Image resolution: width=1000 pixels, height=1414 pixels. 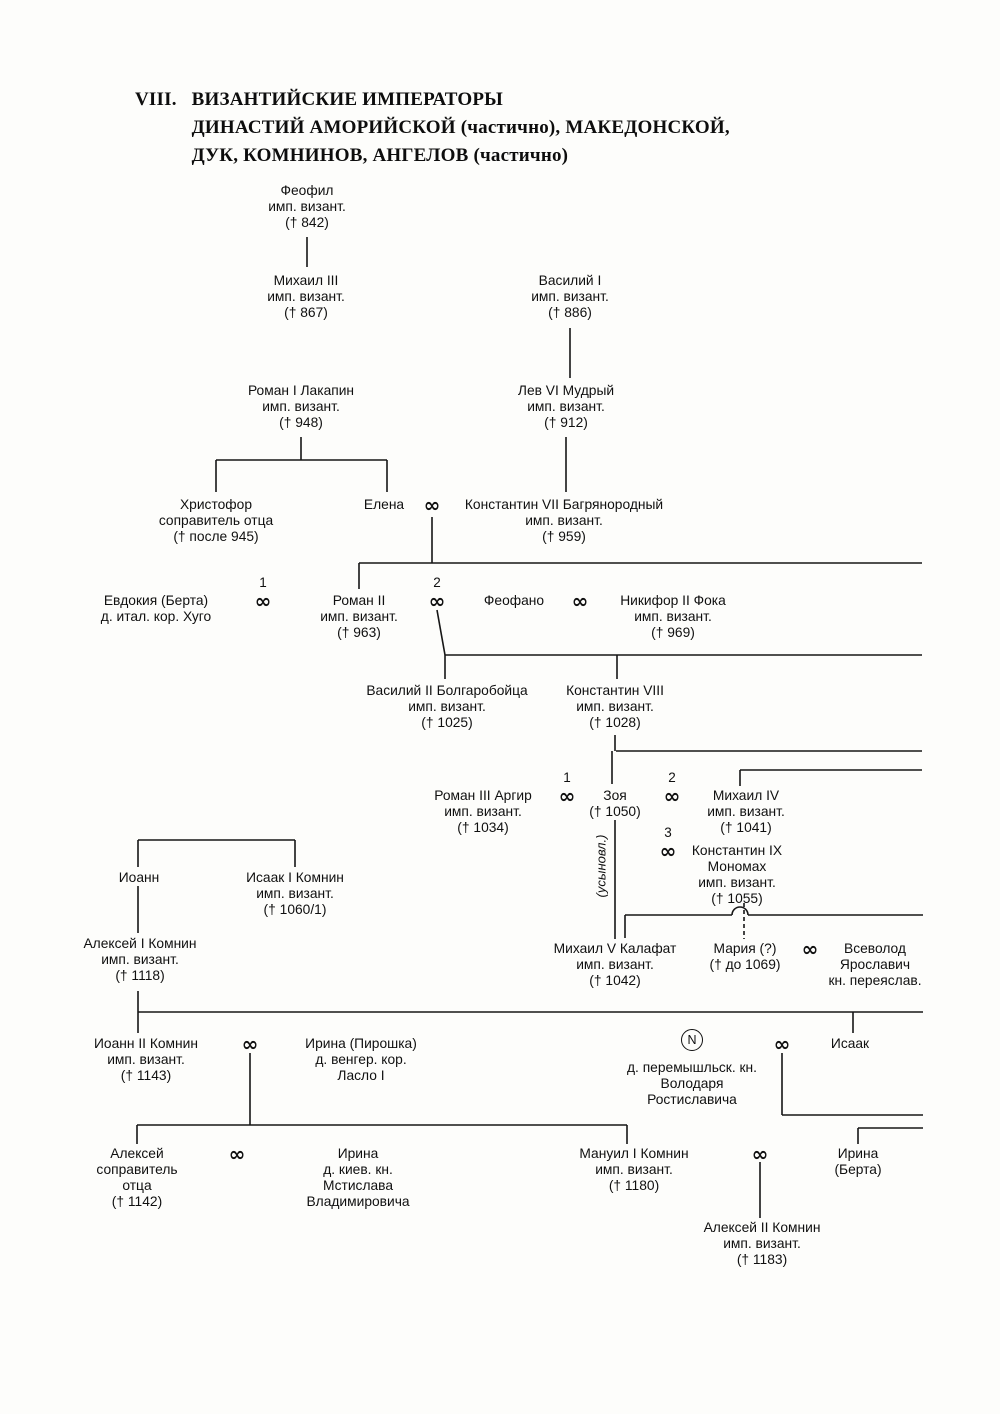 I want to click on person-text-line: († 1050), so click(x=615, y=811).